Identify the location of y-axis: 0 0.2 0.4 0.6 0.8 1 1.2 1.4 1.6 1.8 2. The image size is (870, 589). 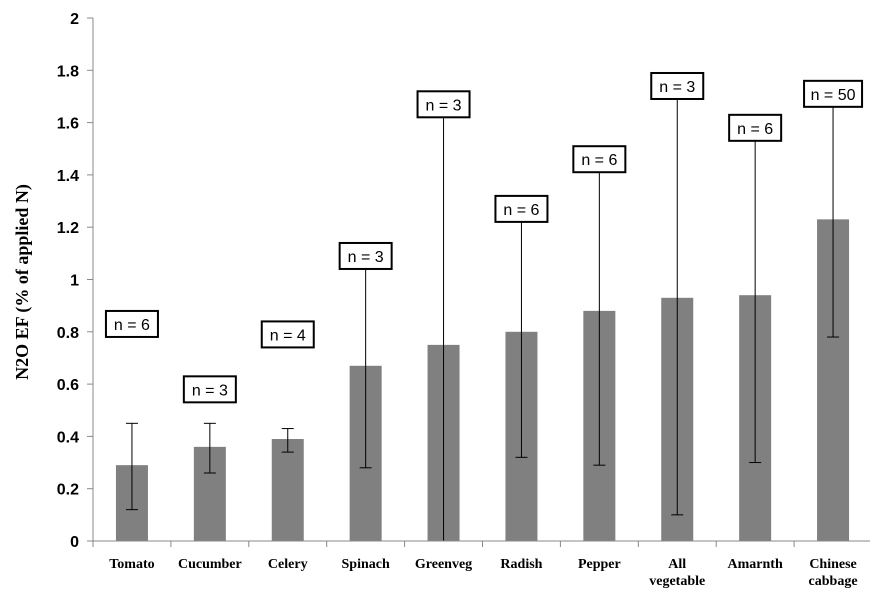
(75, 281).